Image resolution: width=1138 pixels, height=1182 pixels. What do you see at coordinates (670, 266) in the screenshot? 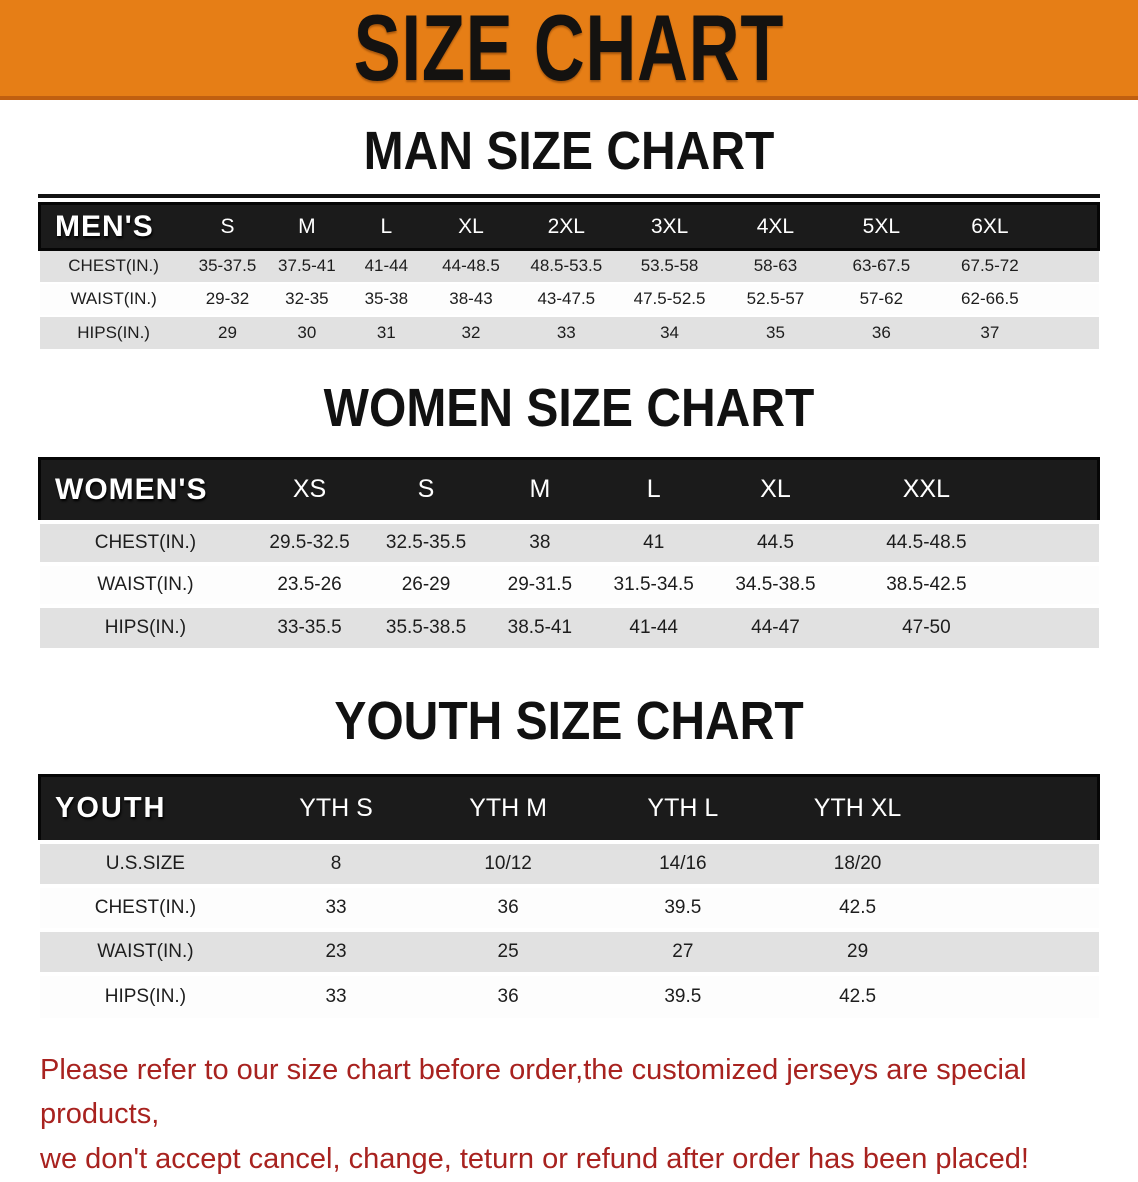
I see `measurement-value: 53.5-58` at bounding box center [670, 266].